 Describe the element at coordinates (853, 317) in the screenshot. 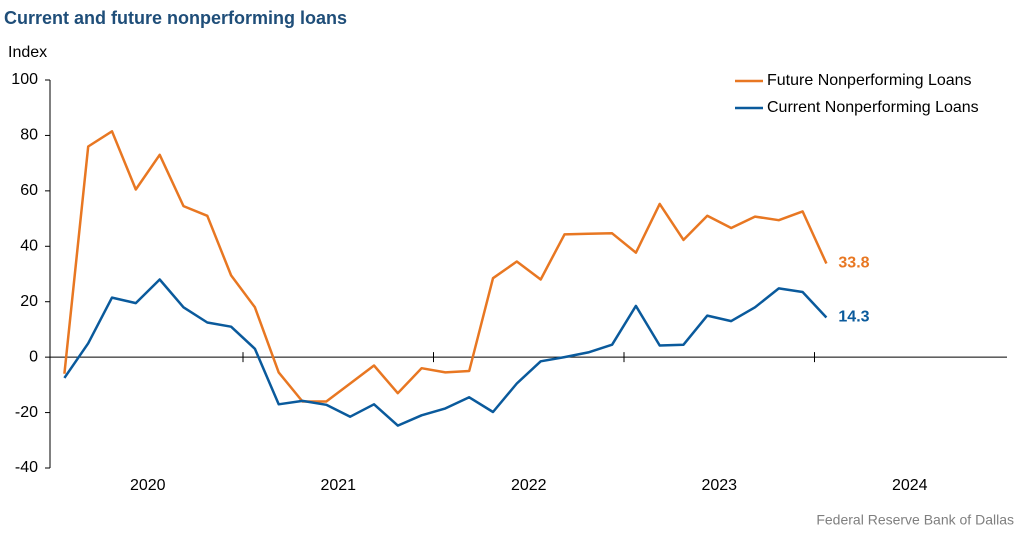

I see `end-value-label: 14.3` at that location.